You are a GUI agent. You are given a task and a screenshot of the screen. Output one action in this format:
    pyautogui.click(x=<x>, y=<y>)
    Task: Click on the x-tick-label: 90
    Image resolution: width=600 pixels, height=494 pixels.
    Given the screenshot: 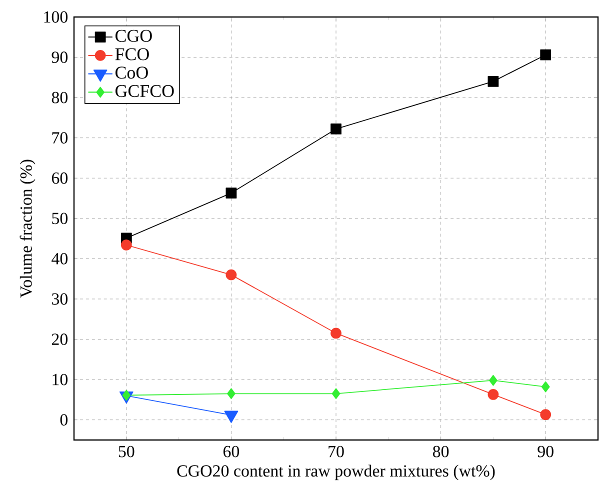 What is the action you would take?
    pyautogui.click(x=546, y=452)
    